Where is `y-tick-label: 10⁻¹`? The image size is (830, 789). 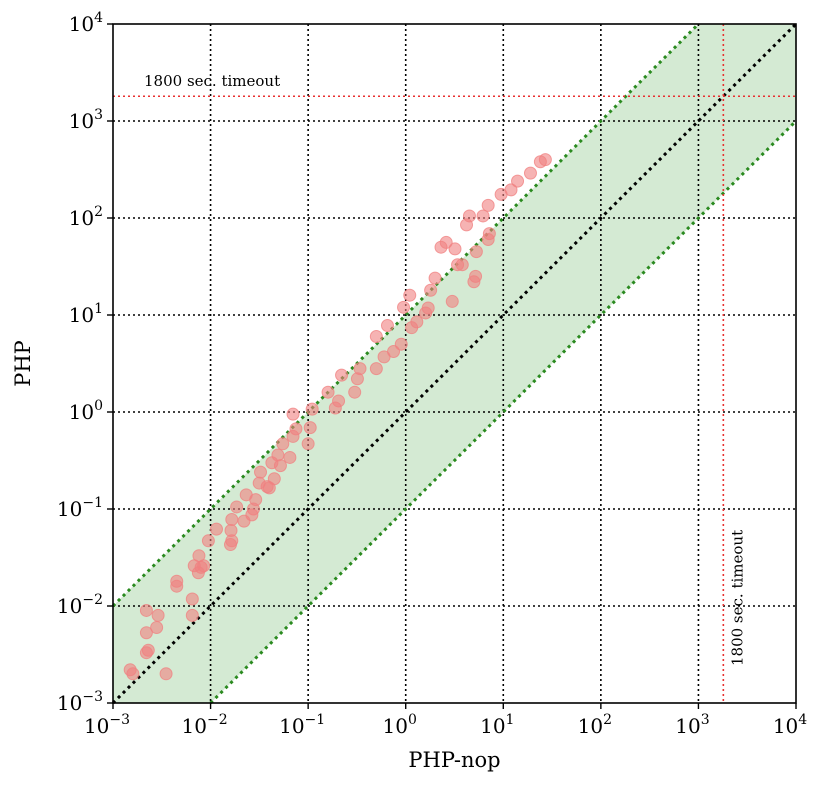
y-tick-label: 10⁻¹ is located at coordinates (80, 508).